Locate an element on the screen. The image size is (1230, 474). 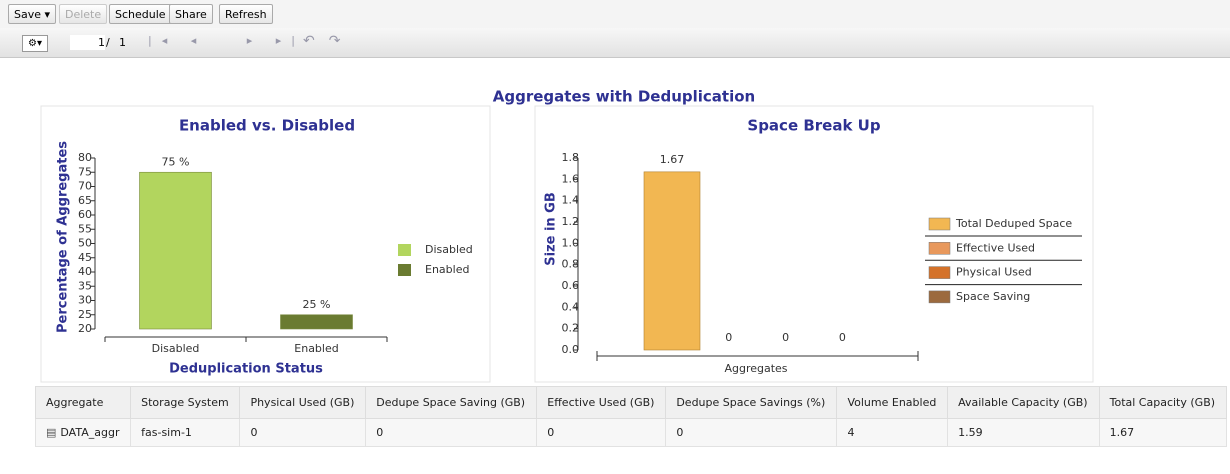
y-tick-label: 50 is located at coordinates (85, 243).